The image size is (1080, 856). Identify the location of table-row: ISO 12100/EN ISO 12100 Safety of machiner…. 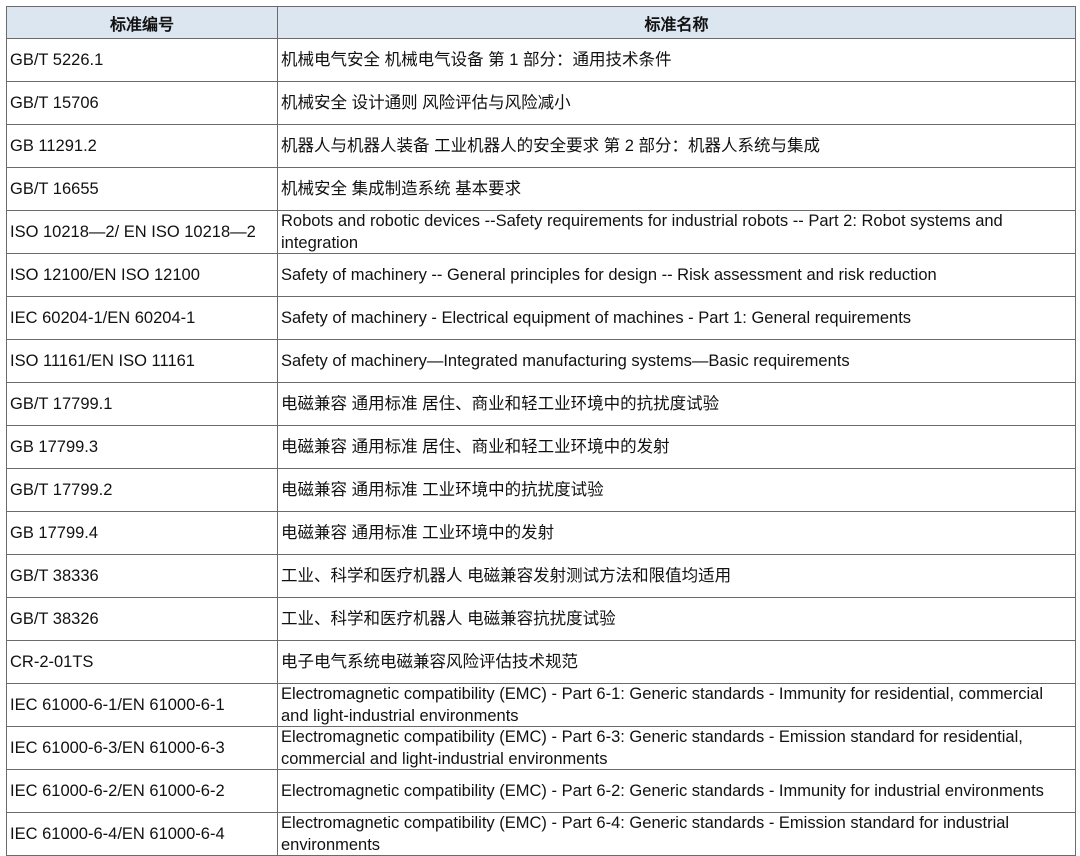
(541, 275).